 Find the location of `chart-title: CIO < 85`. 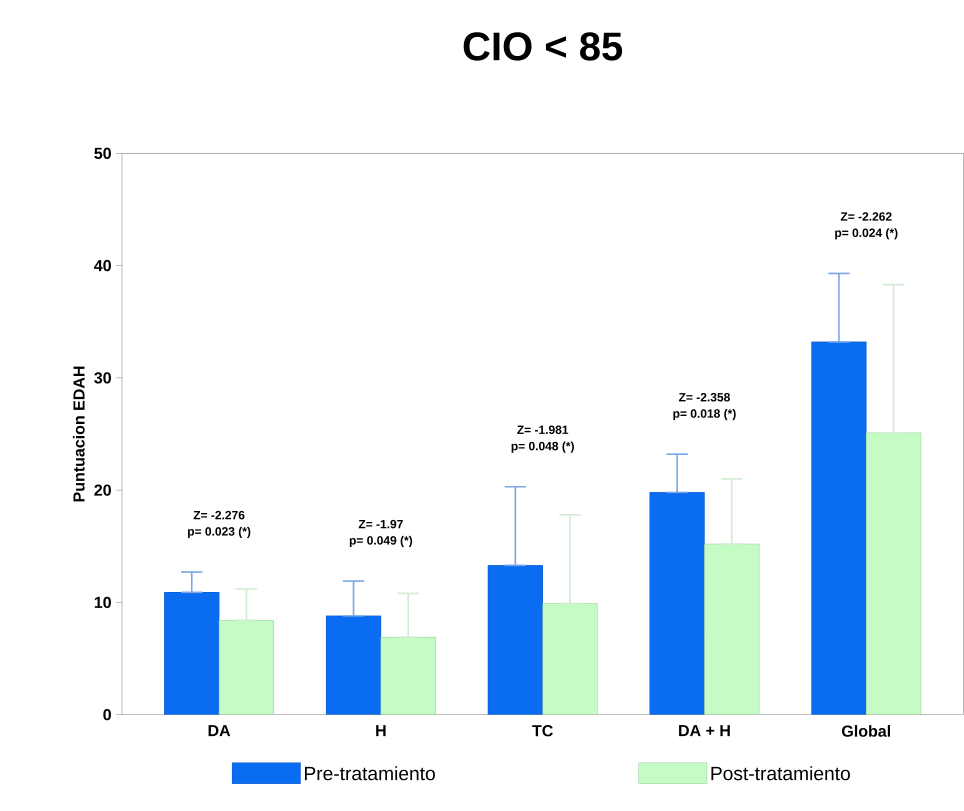

chart-title: CIO < 85 is located at coordinates (543, 46).